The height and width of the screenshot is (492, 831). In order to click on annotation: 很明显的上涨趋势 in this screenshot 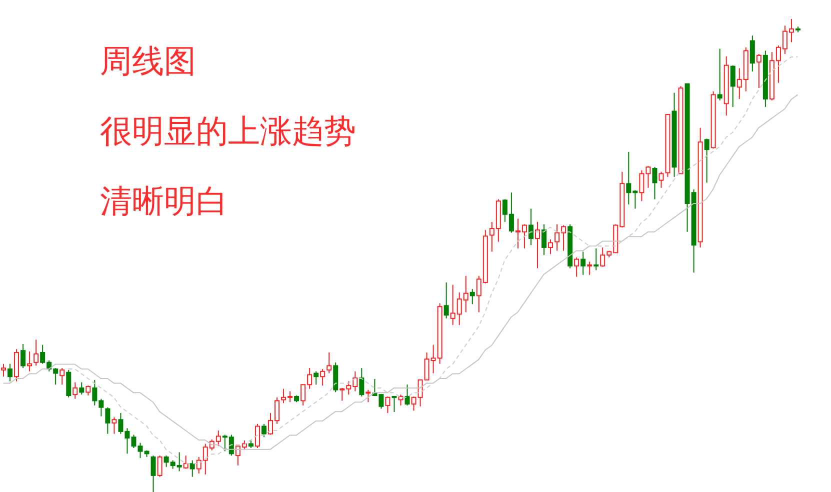, I will do `click(228, 131)`.